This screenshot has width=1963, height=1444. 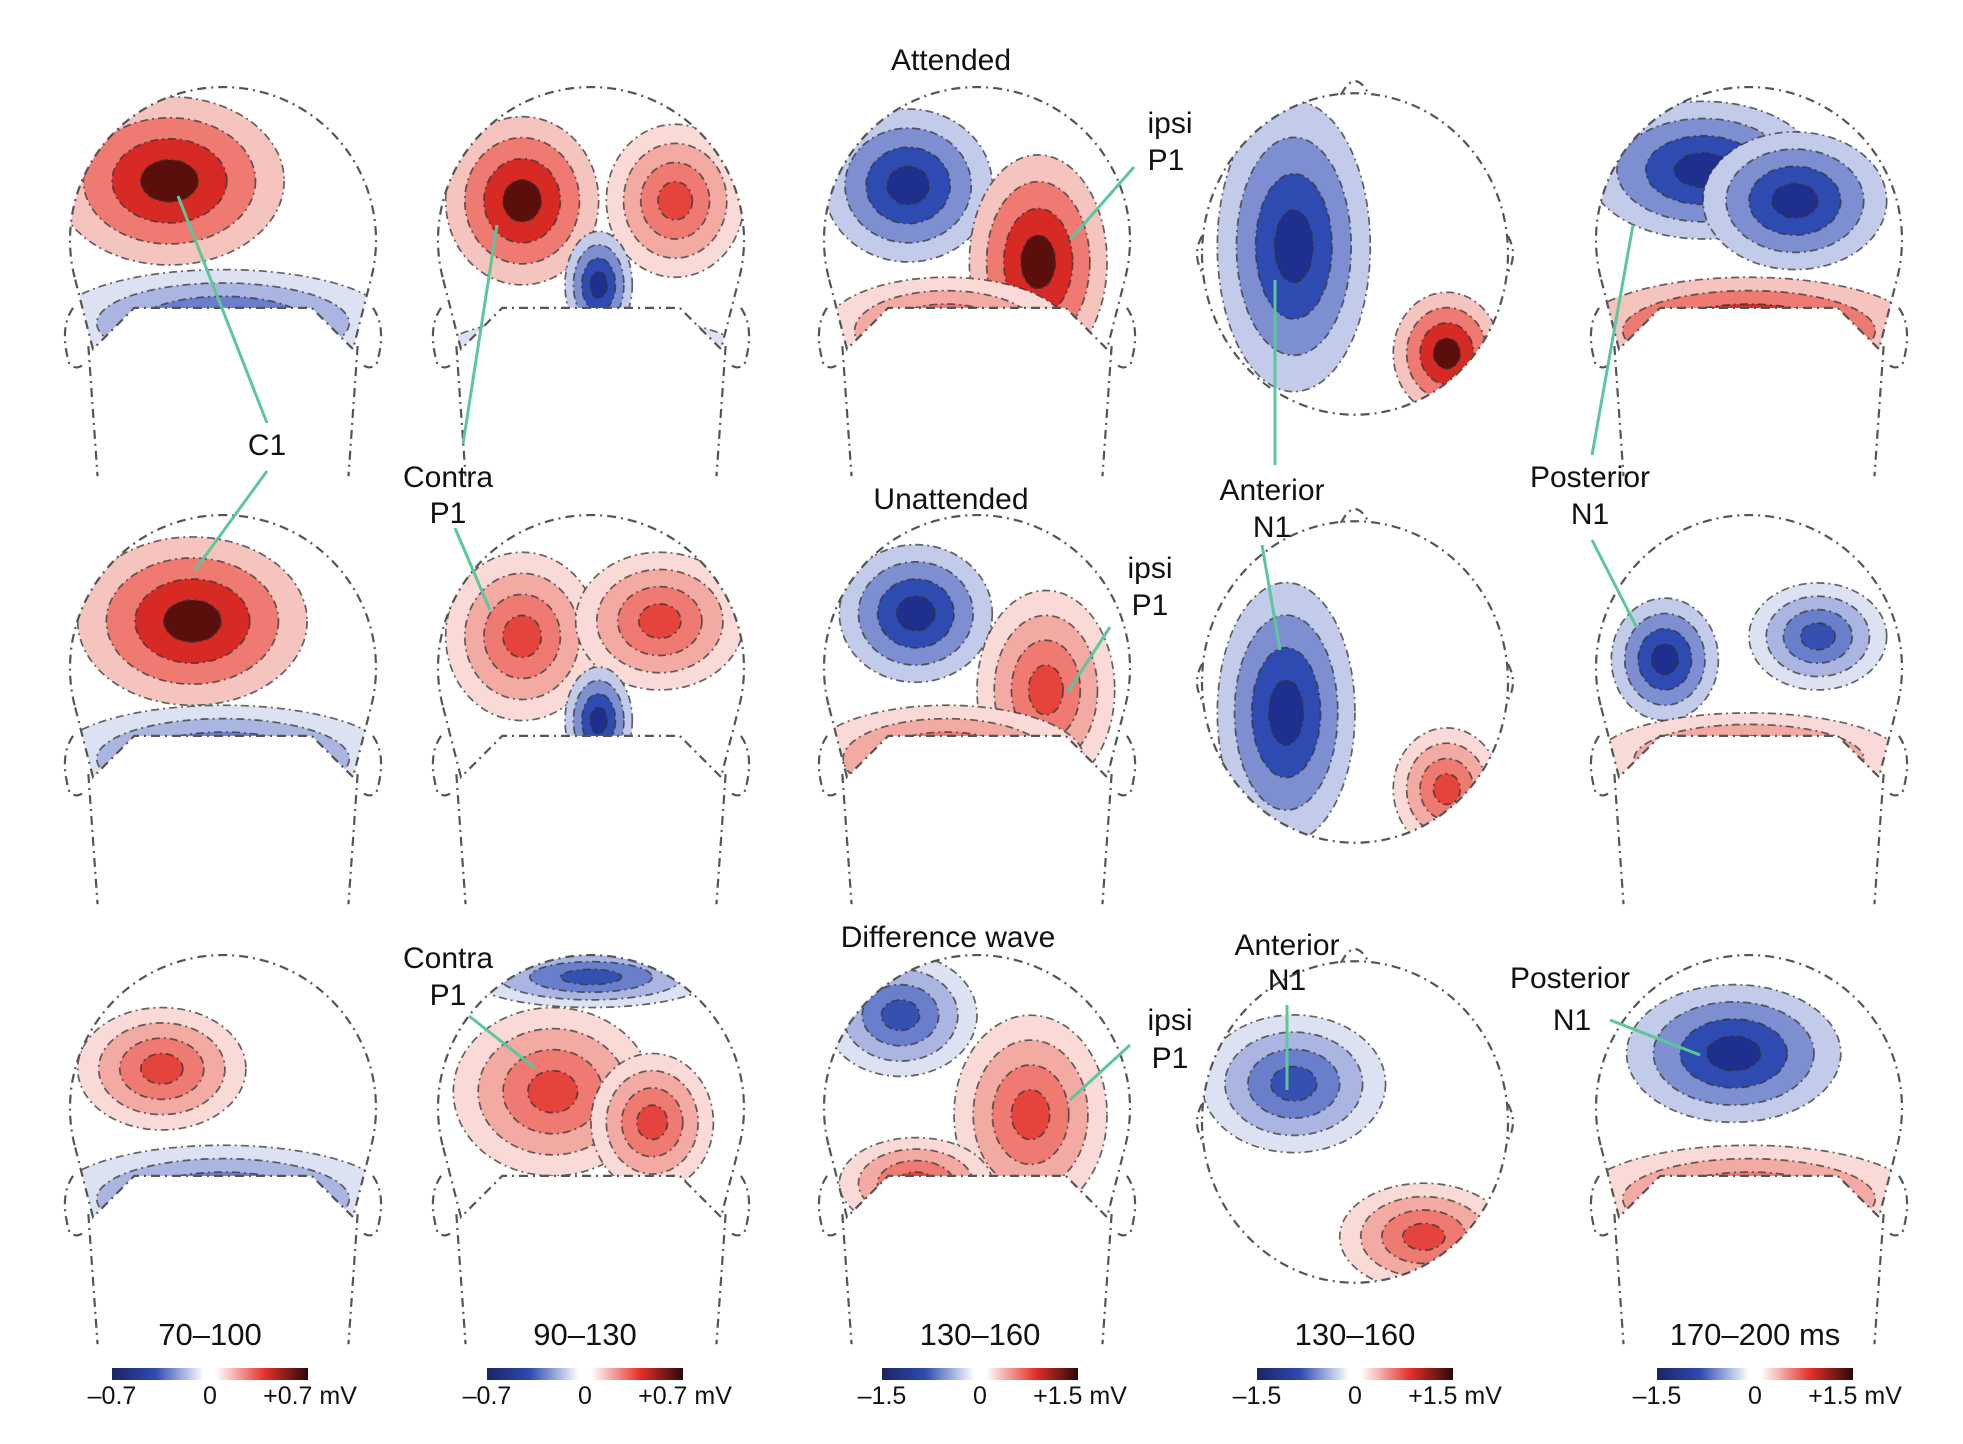 What do you see at coordinates (1149, 568) in the screenshot?
I see `callout-ipsi-p1-row2-line1: ipsi` at bounding box center [1149, 568].